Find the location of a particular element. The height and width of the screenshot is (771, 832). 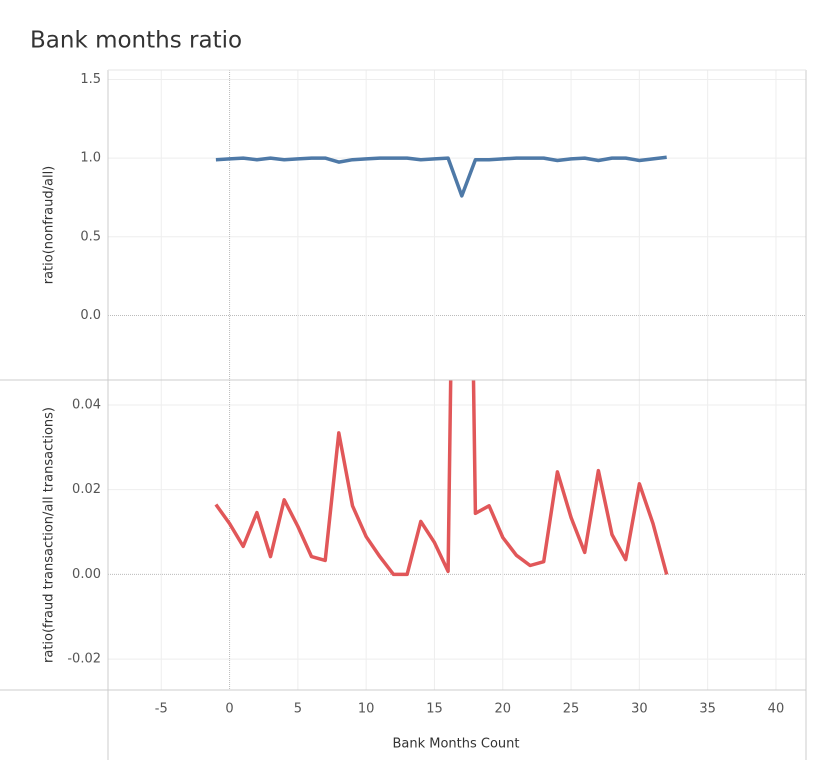

y-tick-label: -0.02 is located at coordinates (84, 659).